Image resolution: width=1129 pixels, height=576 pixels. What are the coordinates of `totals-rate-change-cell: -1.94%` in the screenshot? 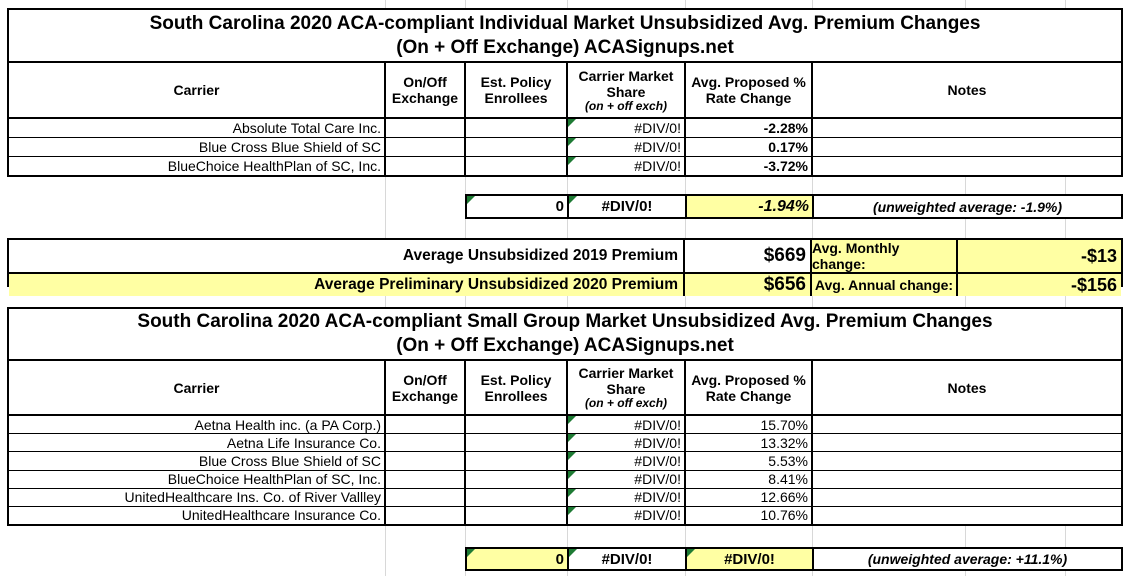 It's located at (748, 206).